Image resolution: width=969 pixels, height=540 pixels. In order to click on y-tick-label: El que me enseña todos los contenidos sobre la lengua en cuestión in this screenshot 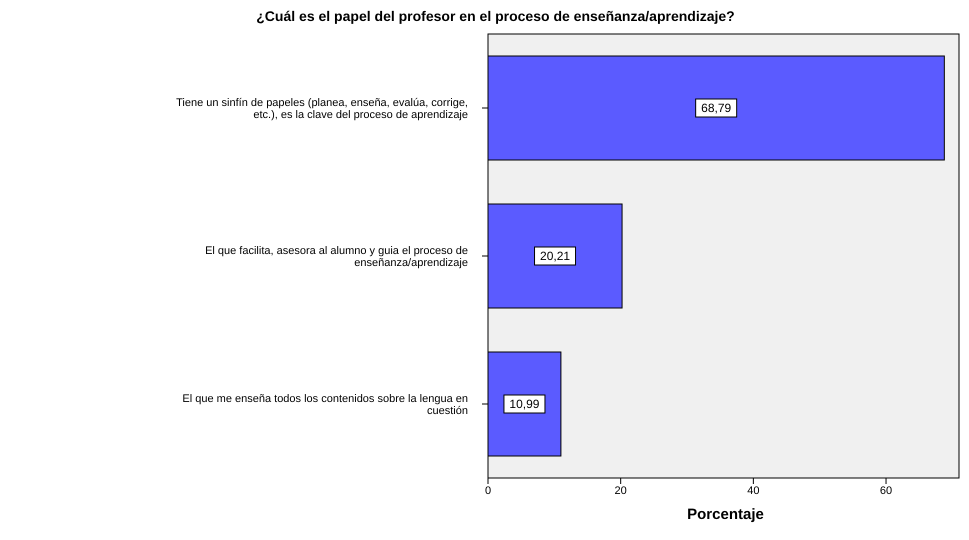, I will do `click(325, 405)`.